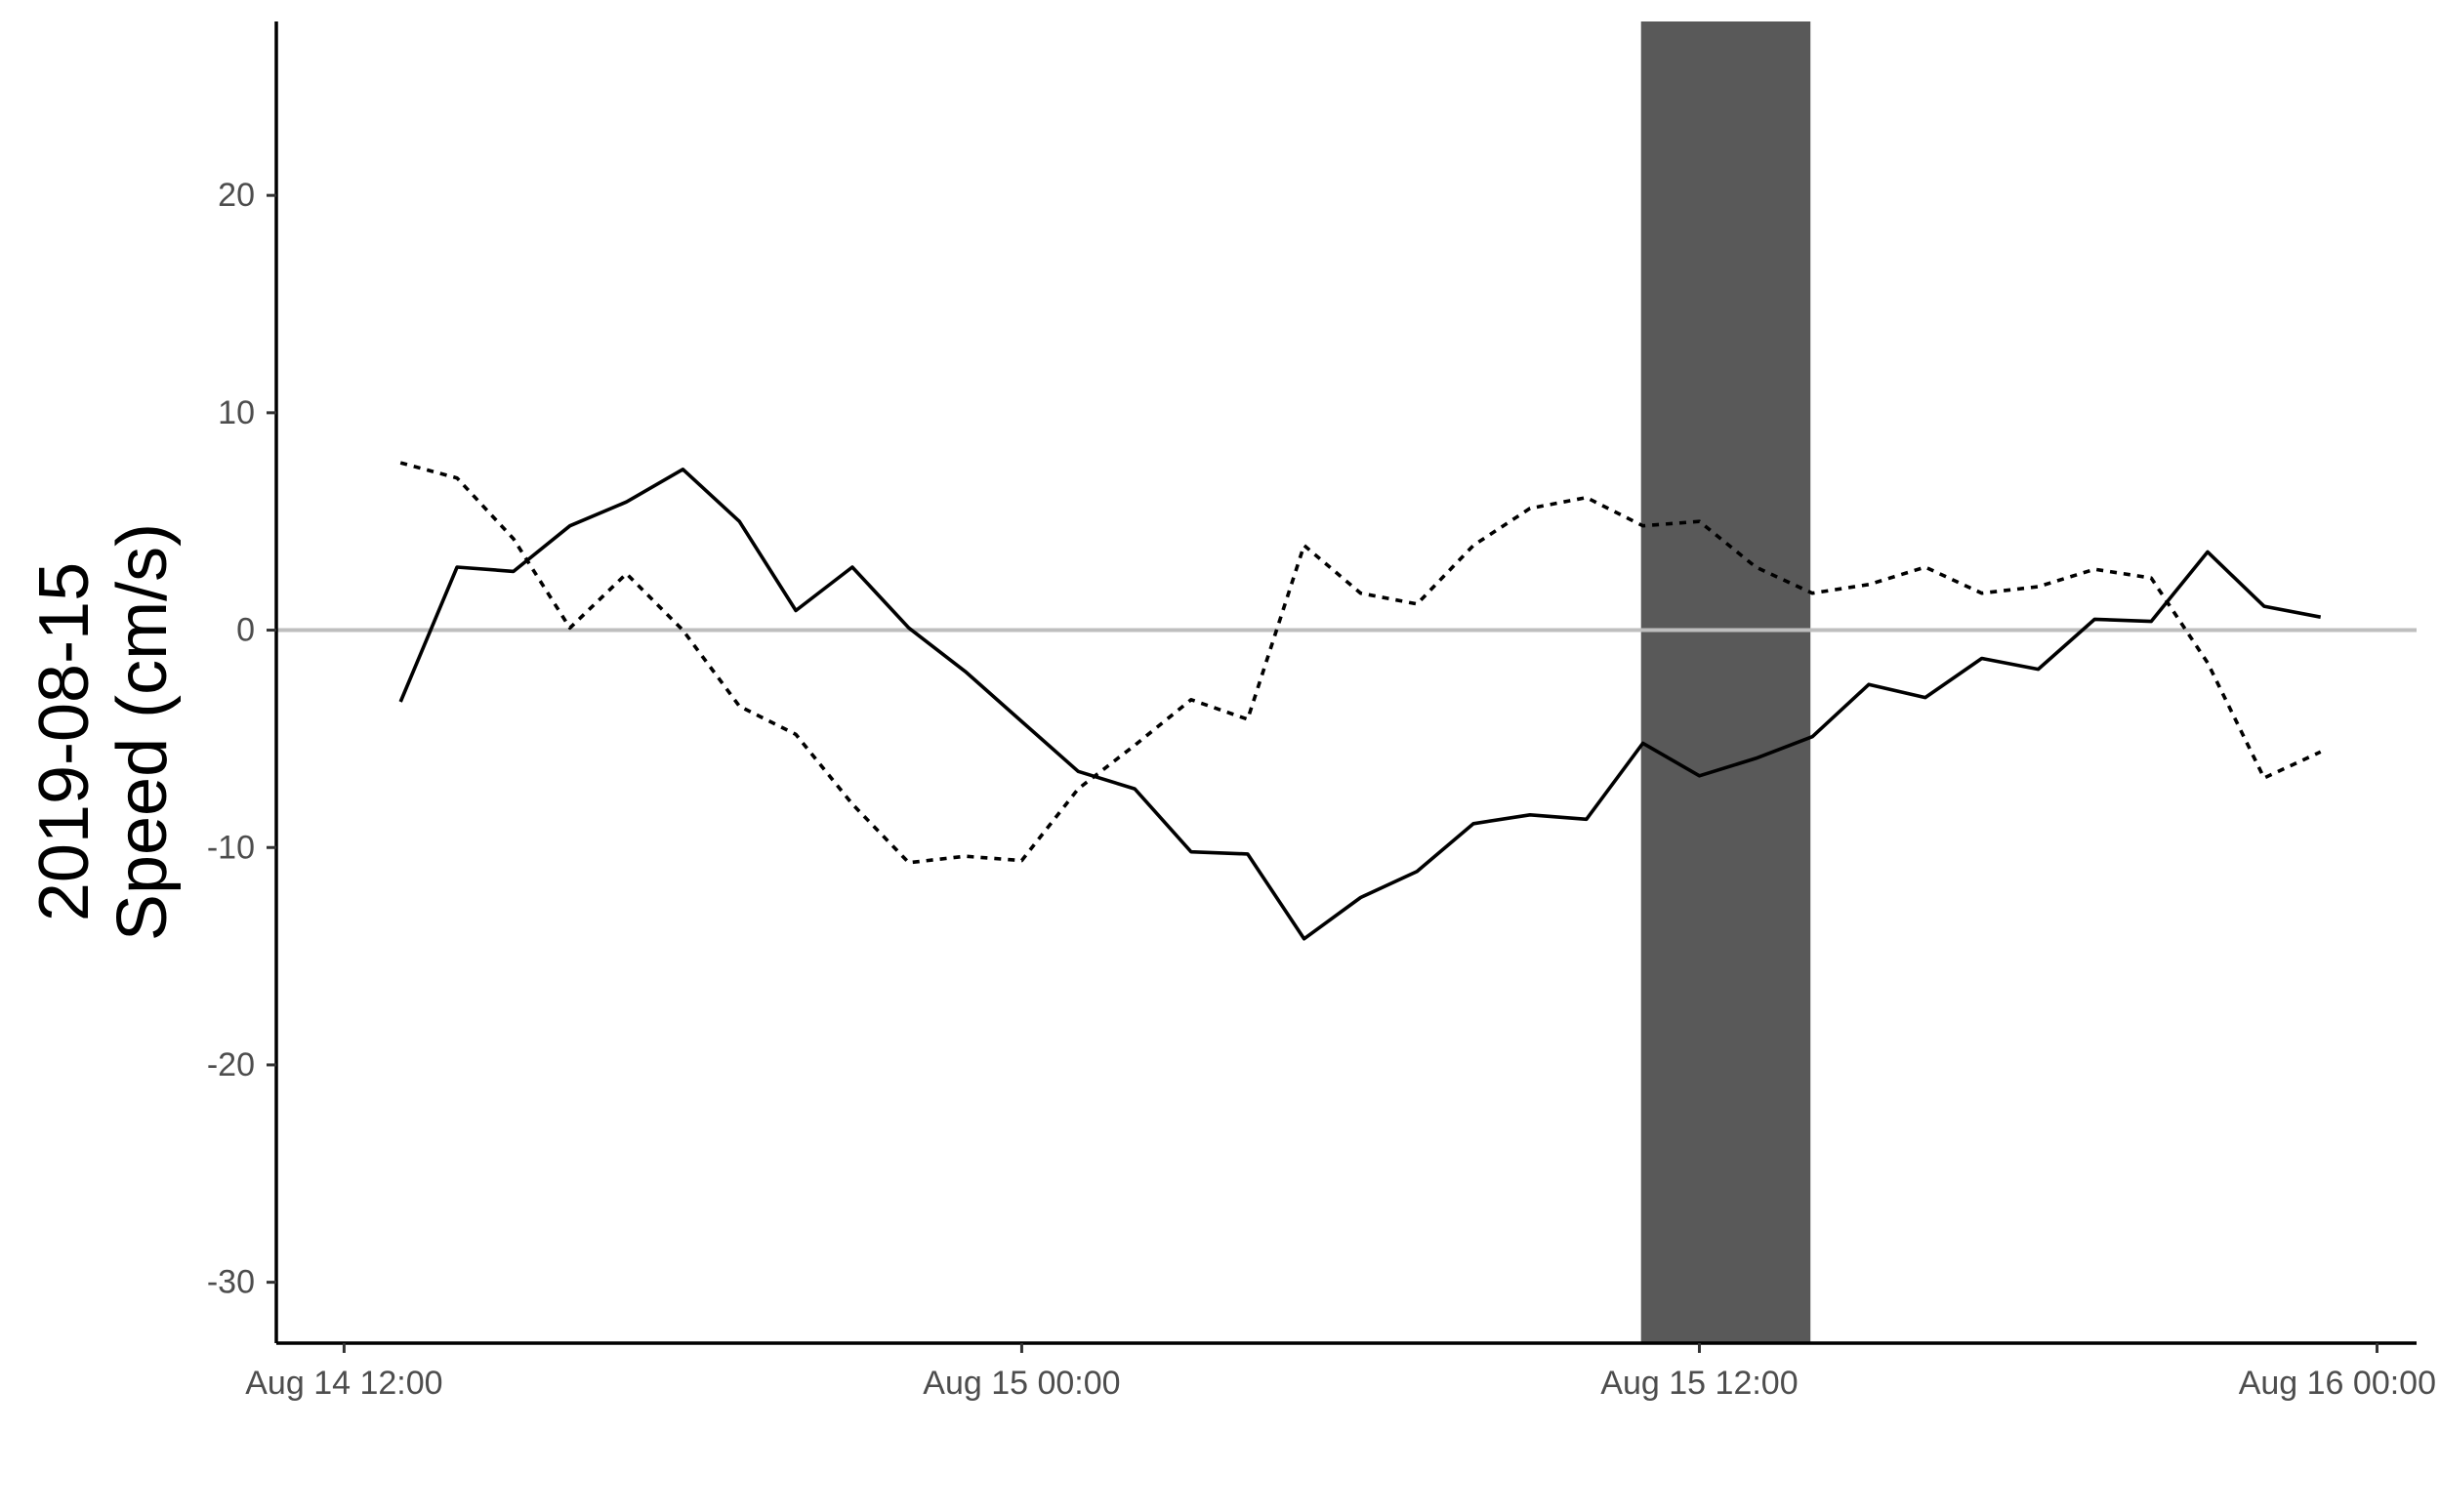  What do you see at coordinates (236, 195) in the screenshot?
I see `y-tick-label: 20` at bounding box center [236, 195].